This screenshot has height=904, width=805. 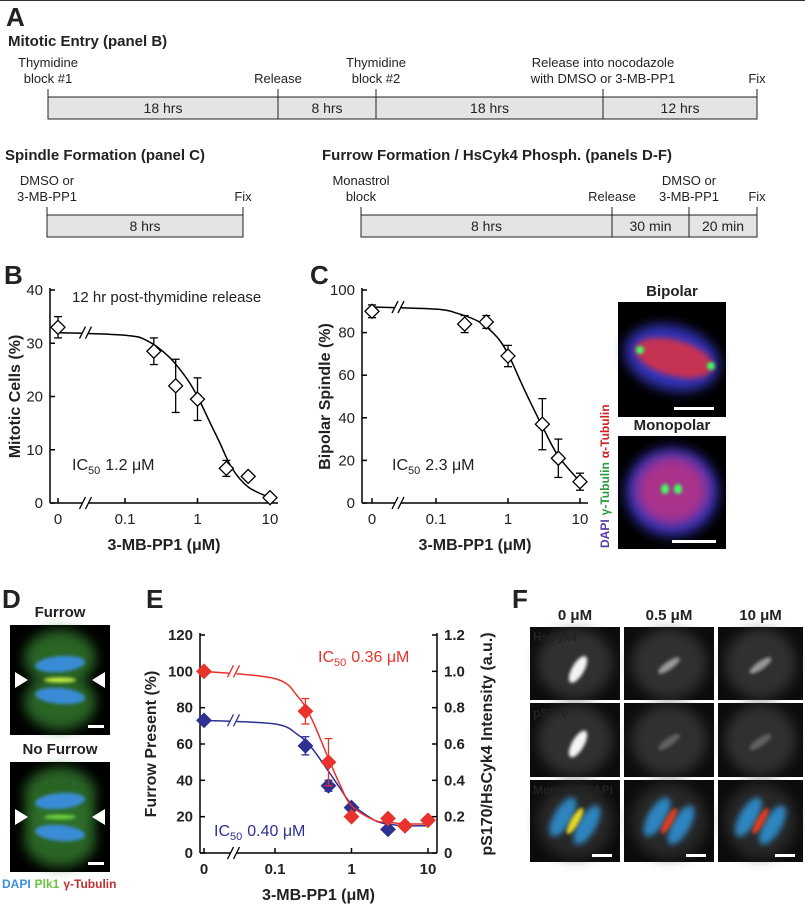 What do you see at coordinates (376, 78) in the screenshot?
I see `event-label: block #2` at bounding box center [376, 78].